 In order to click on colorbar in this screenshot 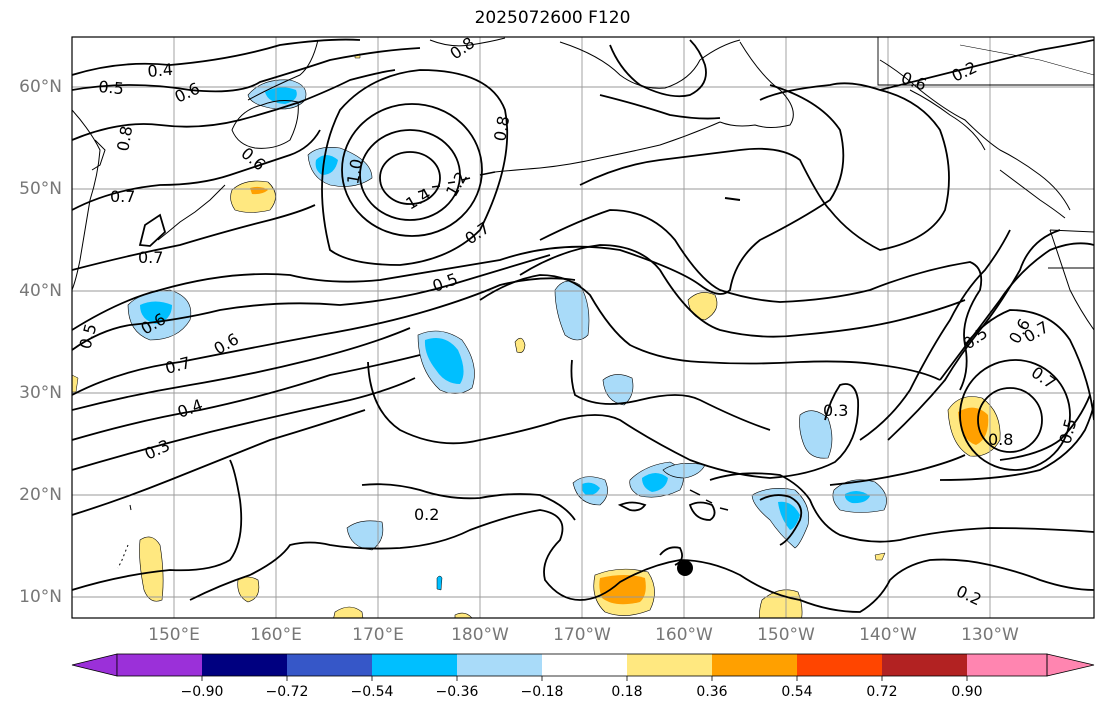, I will do `click(583, 667)`.